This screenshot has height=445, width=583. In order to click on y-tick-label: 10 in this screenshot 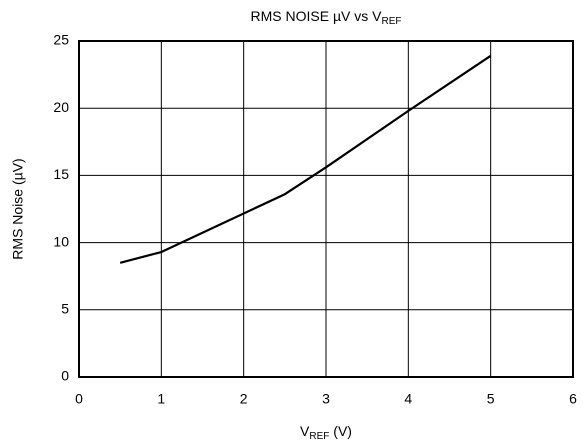, I will do `click(61, 241)`.